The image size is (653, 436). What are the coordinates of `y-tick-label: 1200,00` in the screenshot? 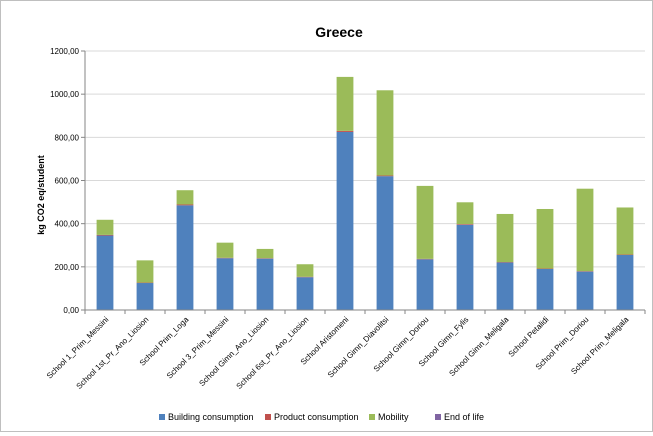 It's located at (64, 51).